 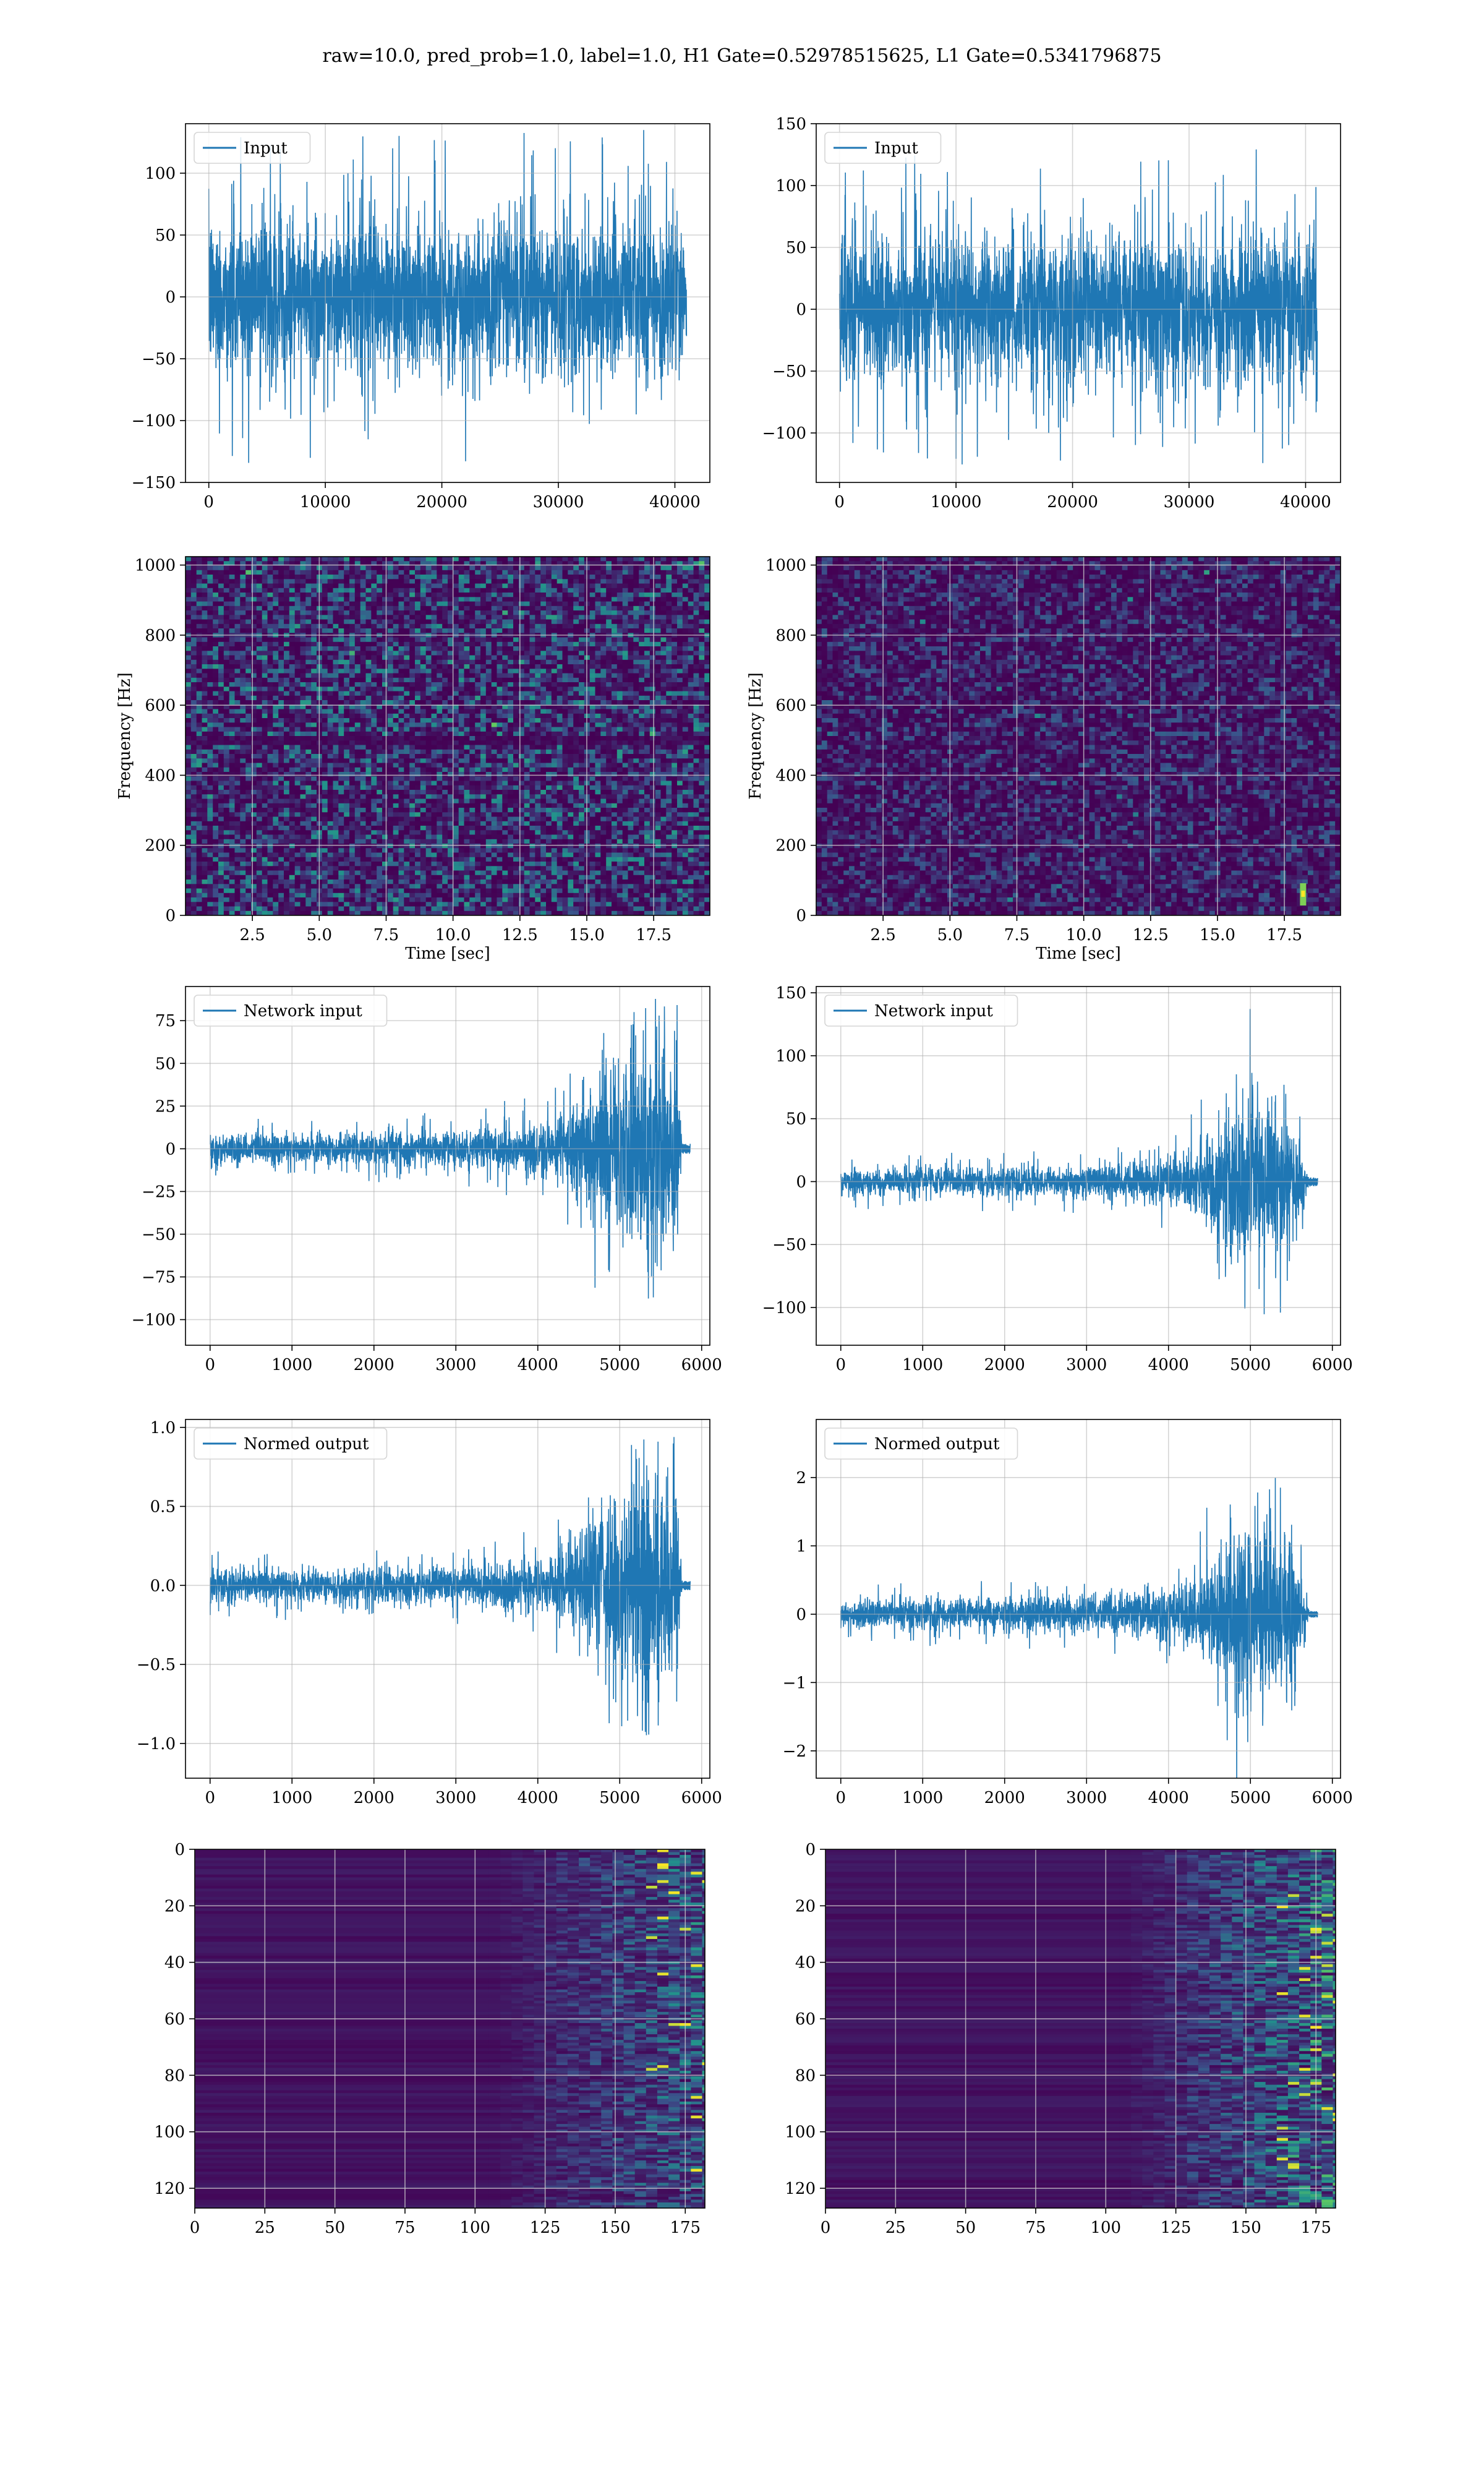 I want to click on x-tick-label: 50, so click(x=965, y=2228).